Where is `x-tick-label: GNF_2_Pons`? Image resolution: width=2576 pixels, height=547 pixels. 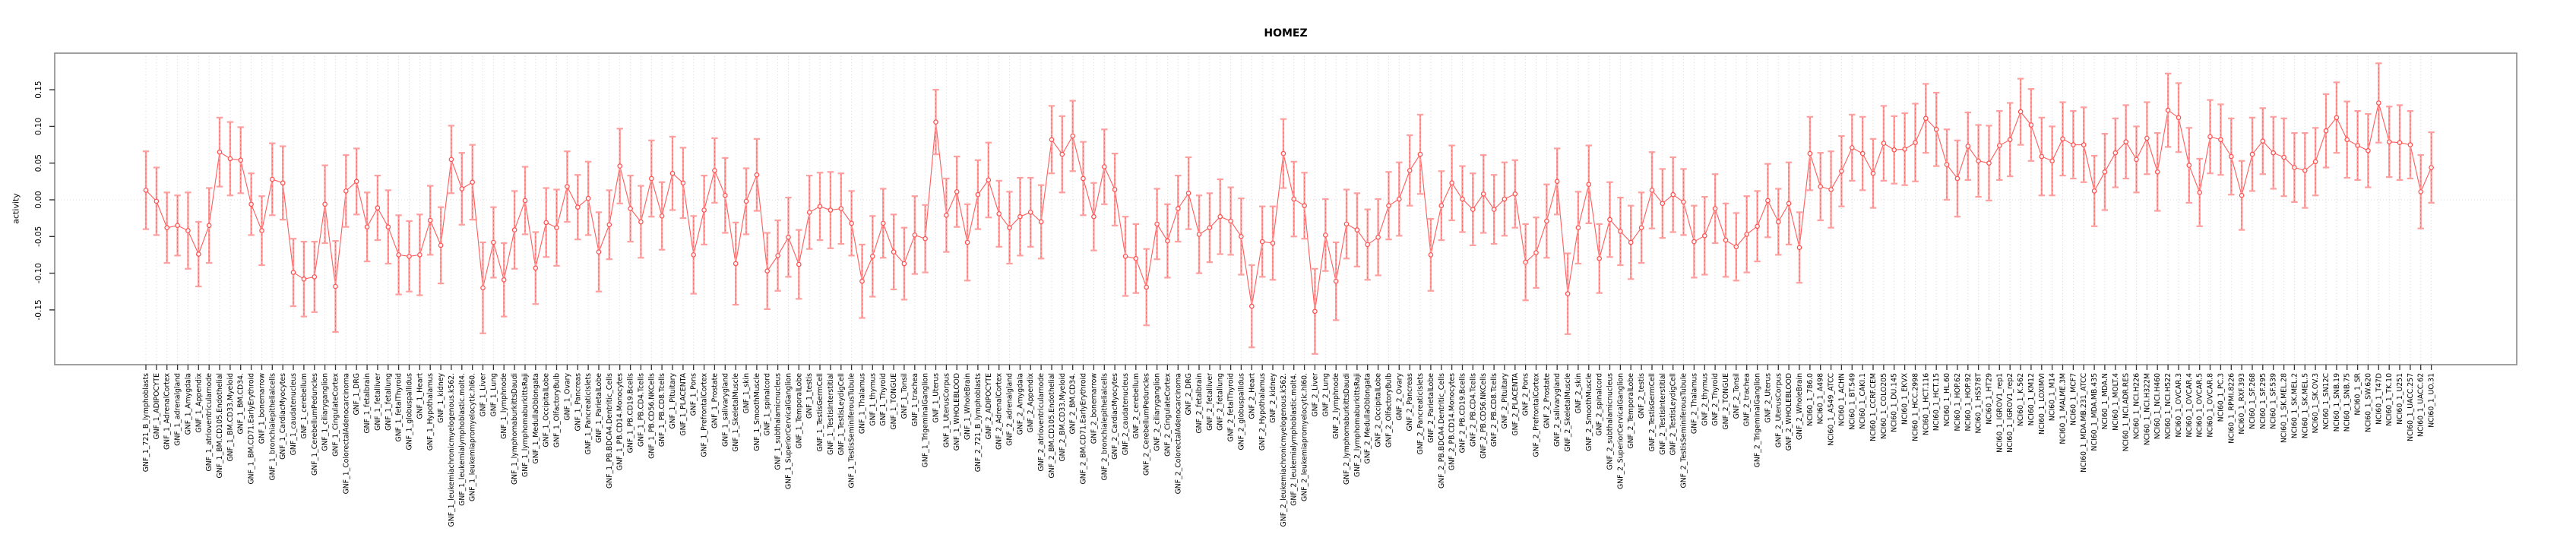 x-tick-label: GNF_2_Pons is located at coordinates (1526, 394).